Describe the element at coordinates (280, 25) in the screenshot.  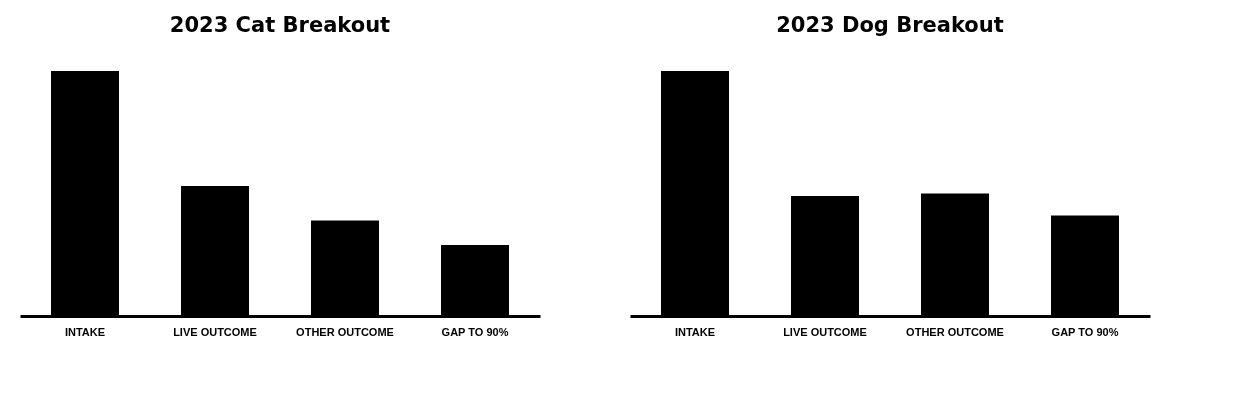
I see `chart-title: 2023 Cat Breakout` at that location.